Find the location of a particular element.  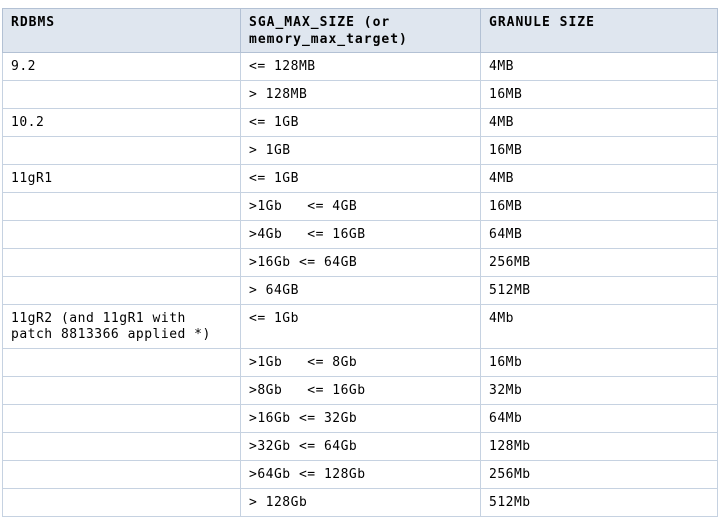

table-row: >16Gb <= 64GB 256MB is located at coordinates (360, 262).